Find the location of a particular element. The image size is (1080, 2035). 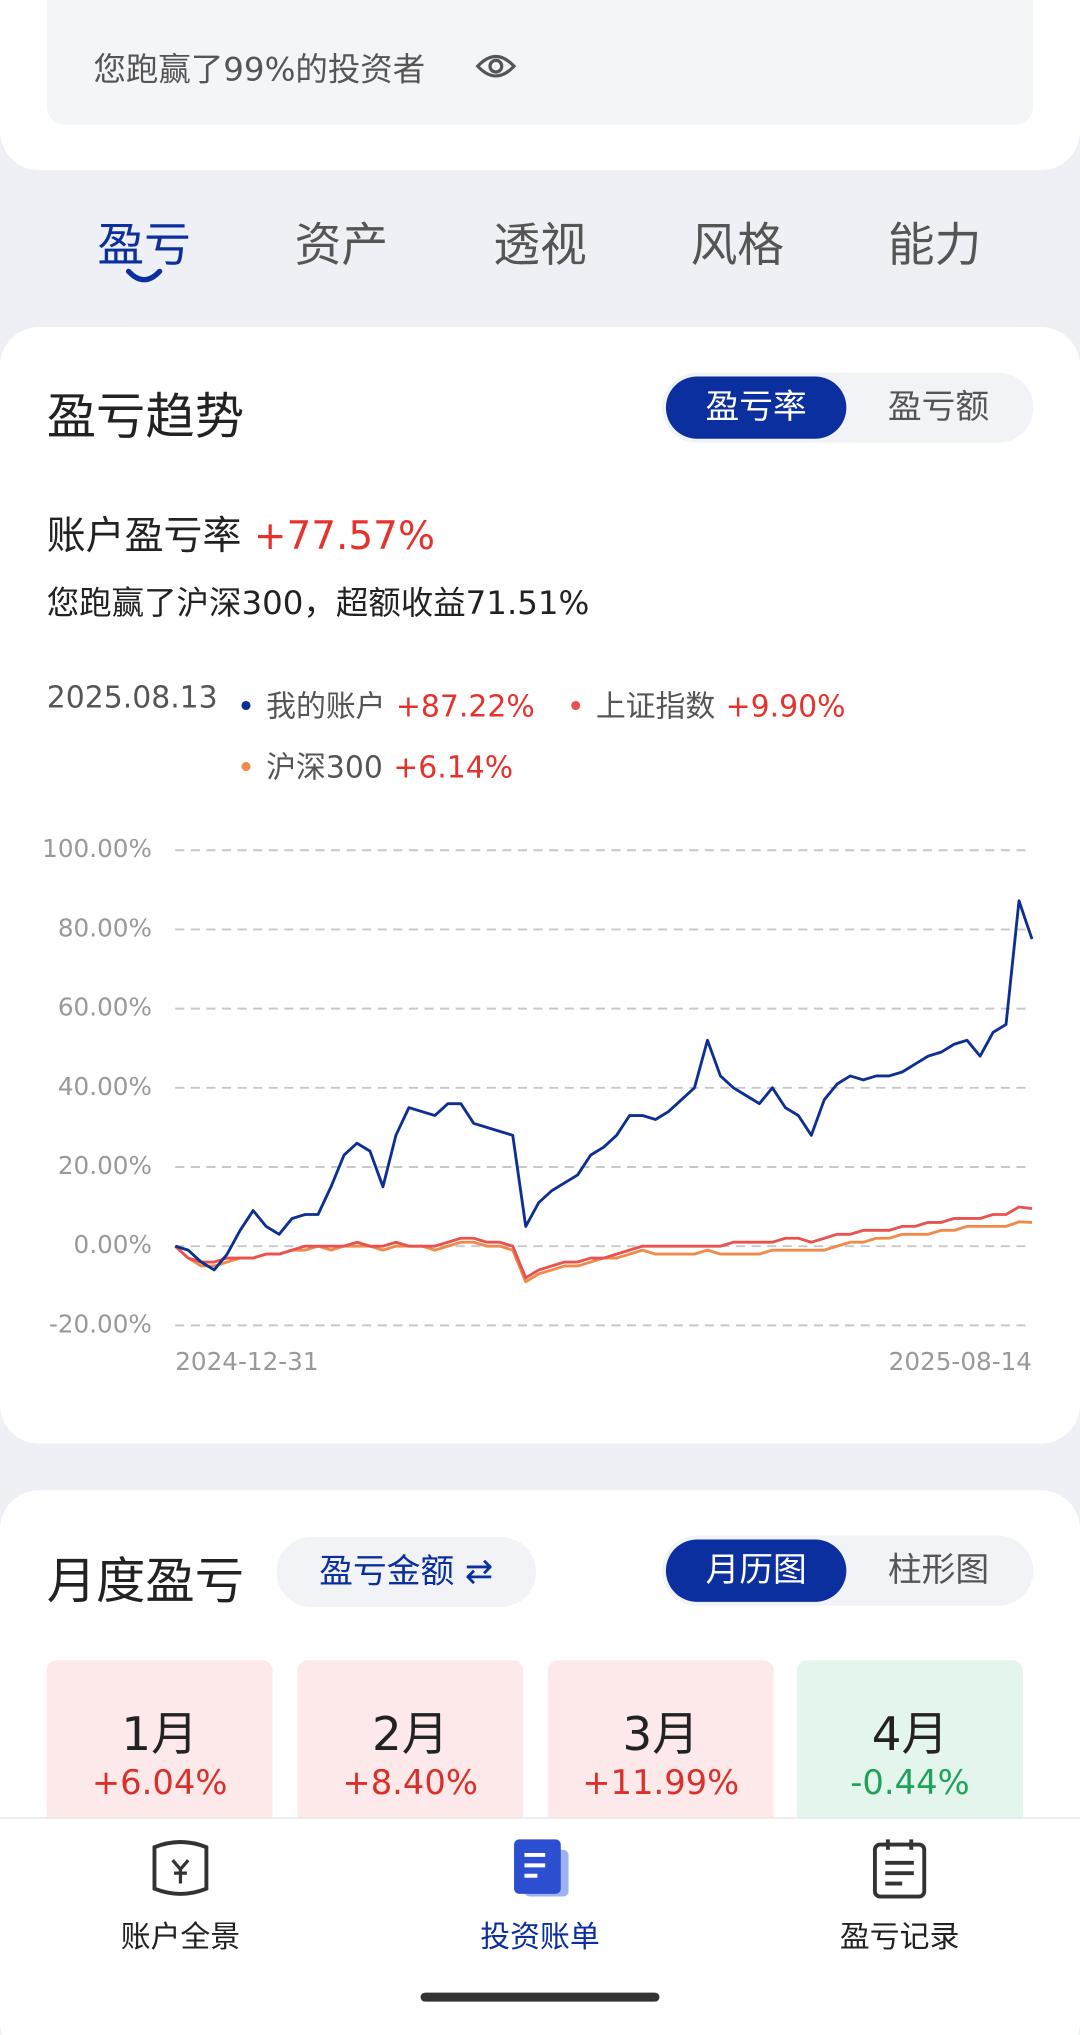

month-change: +8.40% is located at coordinates (410, 1784).